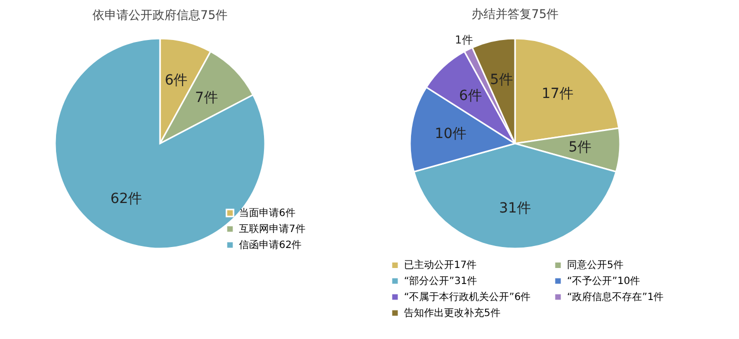 The width and height of the screenshot is (739, 339). Describe the element at coordinates (515, 14) in the screenshot. I see `chart-title: 办结并答复75件` at that location.